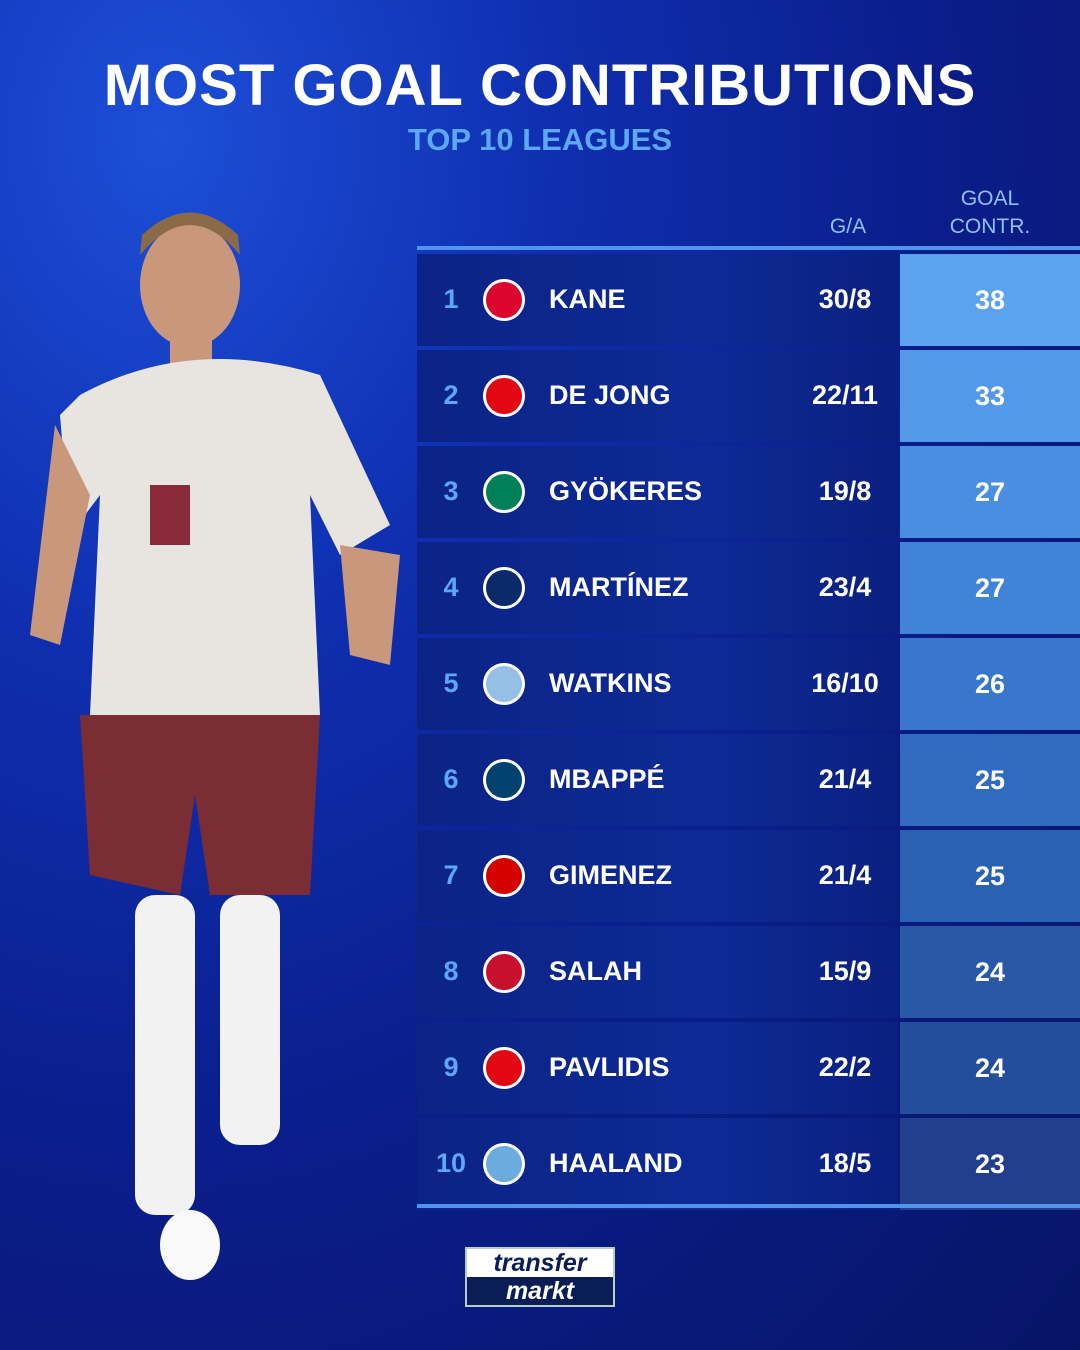 This screenshot has width=1080, height=1350. What do you see at coordinates (540, 85) in the screenshot?
I see `page-title: MOST GOAL CONTRIBUTIONS` at bounding box center [540, 85].